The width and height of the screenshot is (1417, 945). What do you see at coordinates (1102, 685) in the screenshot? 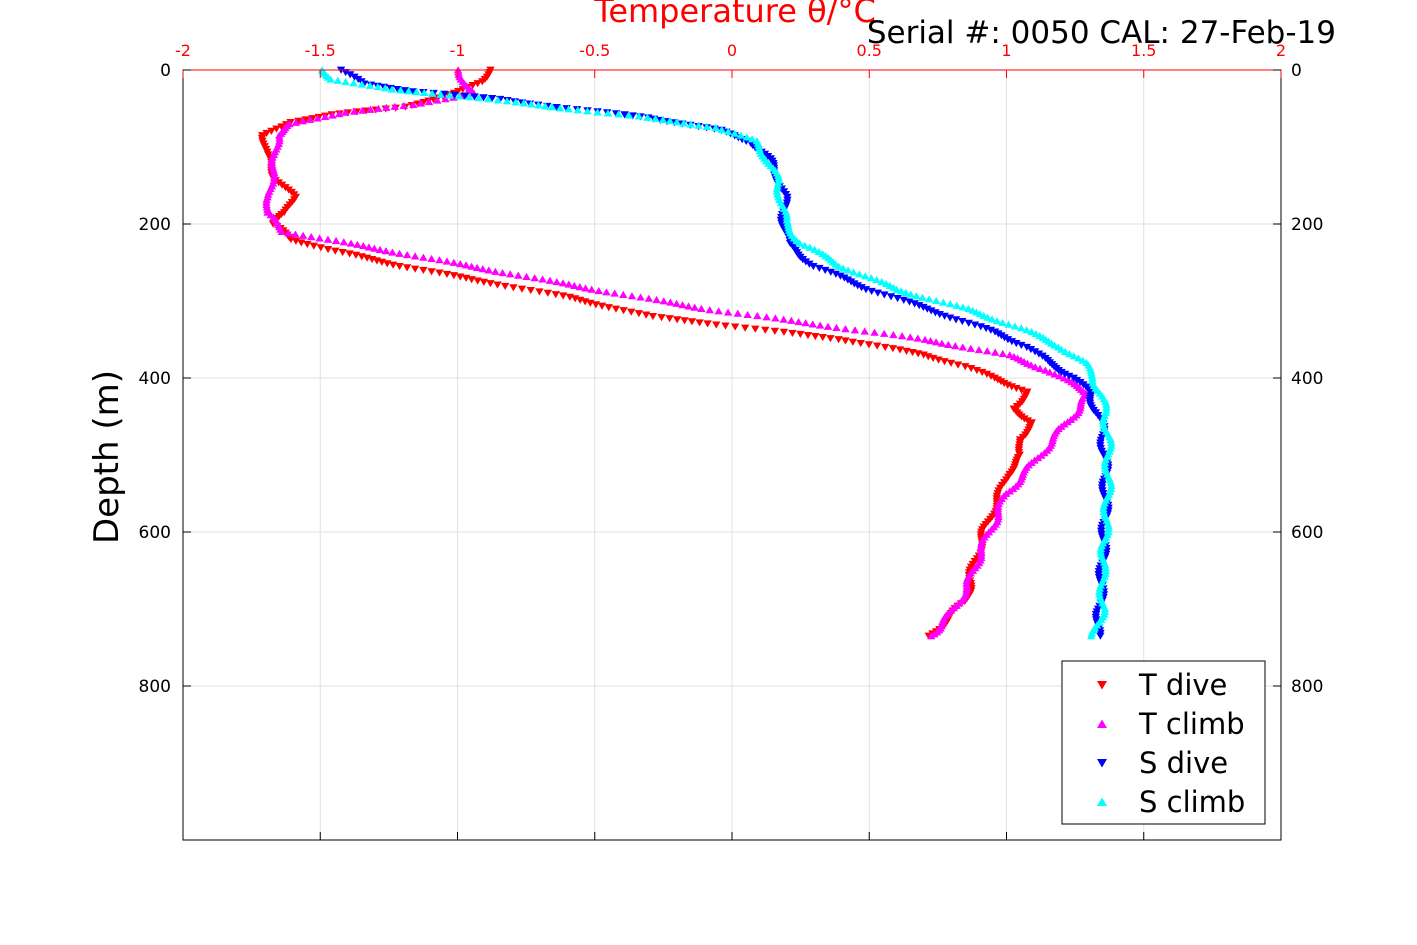
I see `legend-marker` at bounding box center [1102, 685].